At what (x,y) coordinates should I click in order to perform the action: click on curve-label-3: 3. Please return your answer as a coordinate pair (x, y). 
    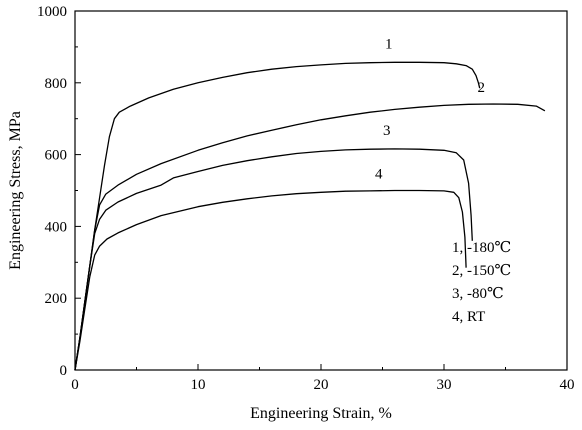
    Looking at the image, I should click on (387, 131).